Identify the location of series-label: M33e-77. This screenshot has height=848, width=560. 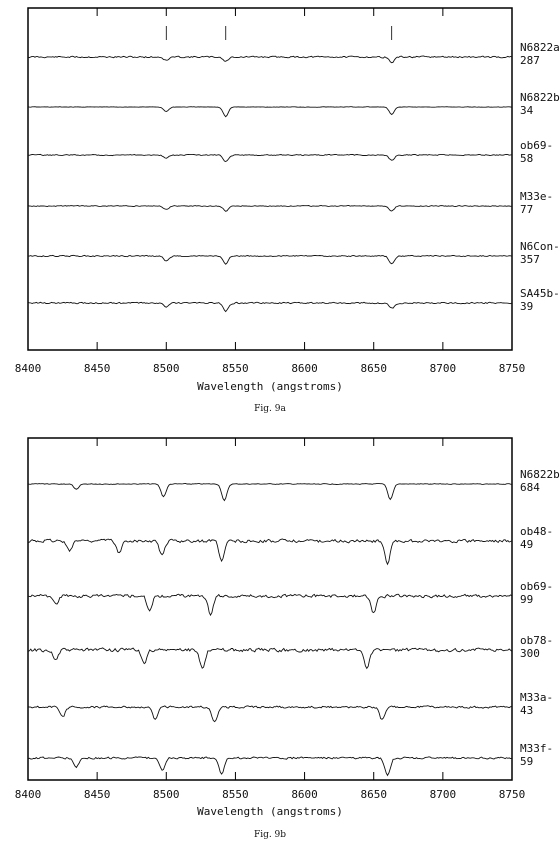
(536, 203).